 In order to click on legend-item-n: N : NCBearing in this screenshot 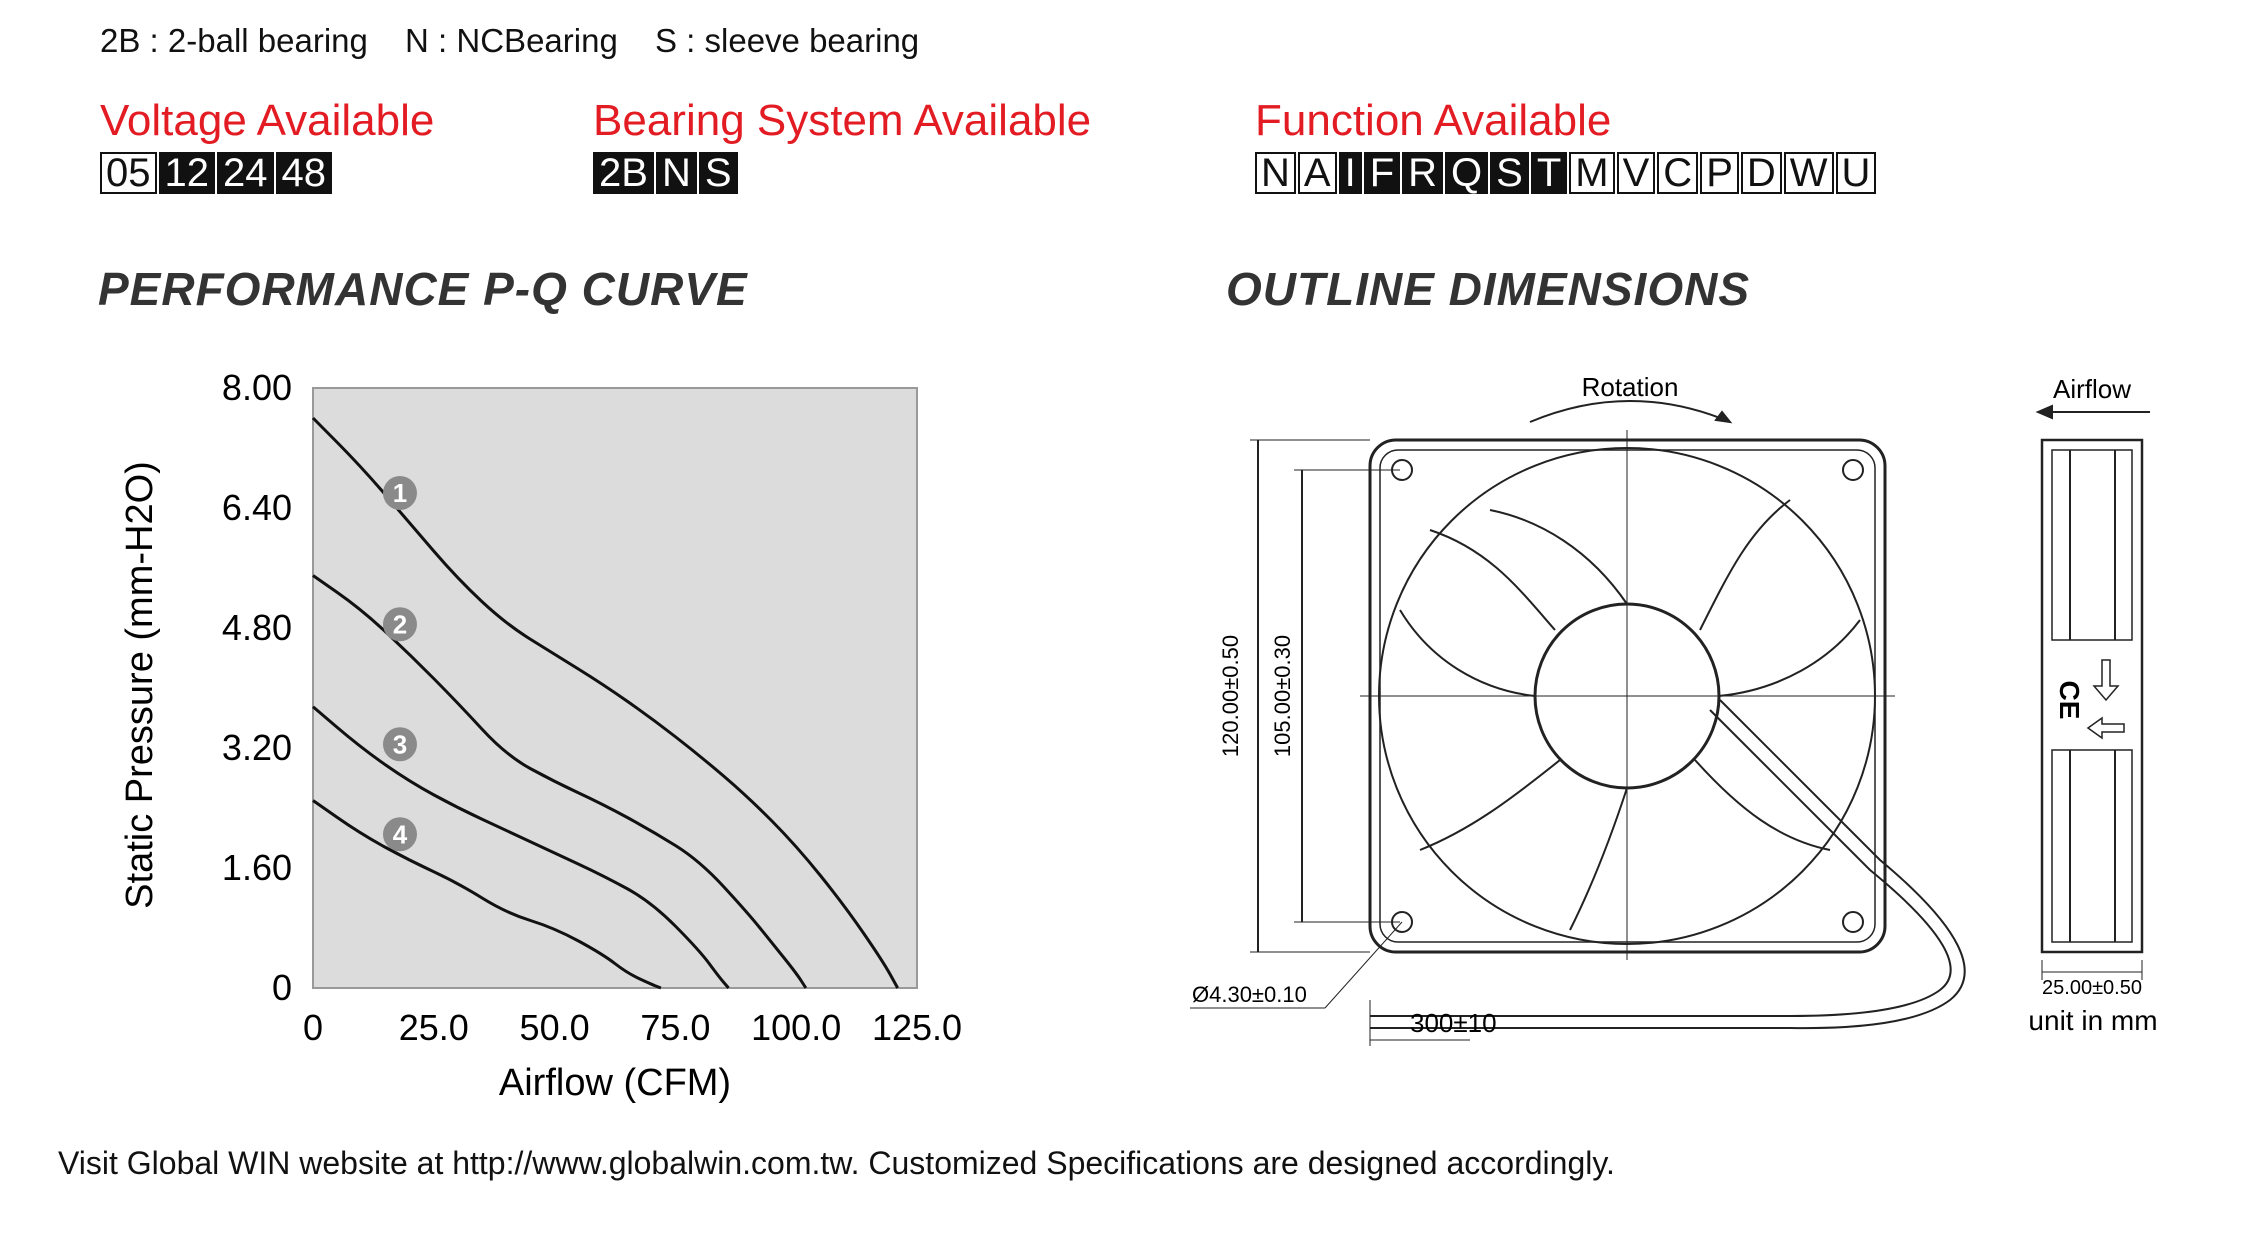, I will do `click(511, 40)`.